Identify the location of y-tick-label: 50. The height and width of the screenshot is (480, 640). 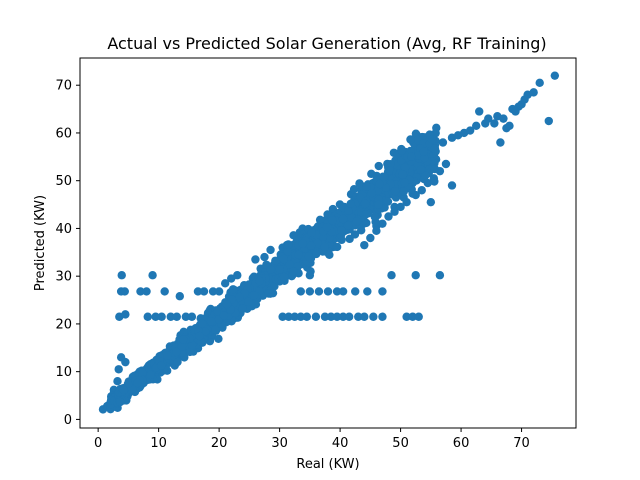
(63, 181).